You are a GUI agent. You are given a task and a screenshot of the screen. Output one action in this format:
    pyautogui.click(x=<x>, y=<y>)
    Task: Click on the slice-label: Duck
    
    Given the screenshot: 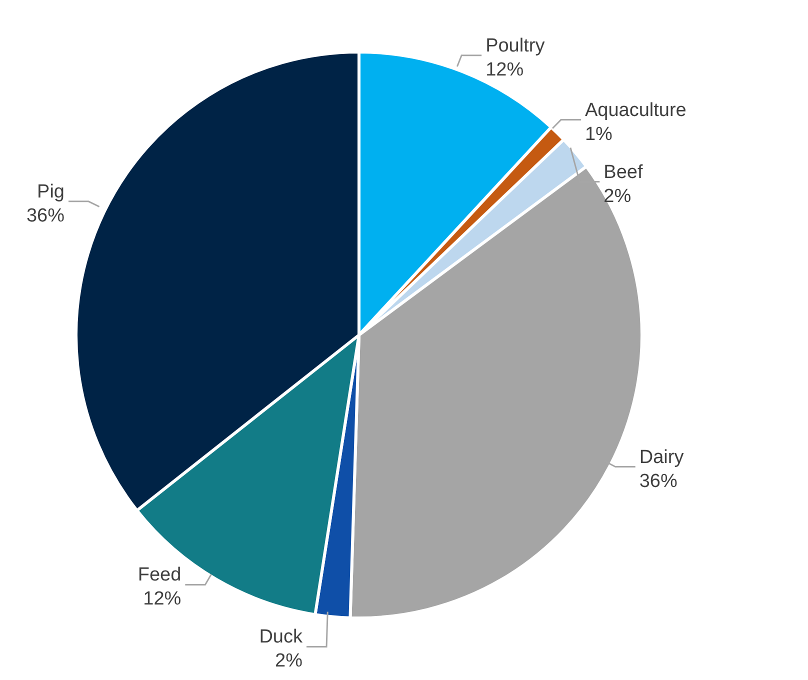 What is the action you would take?
    pyautogui.click(x=281, y=637)
    